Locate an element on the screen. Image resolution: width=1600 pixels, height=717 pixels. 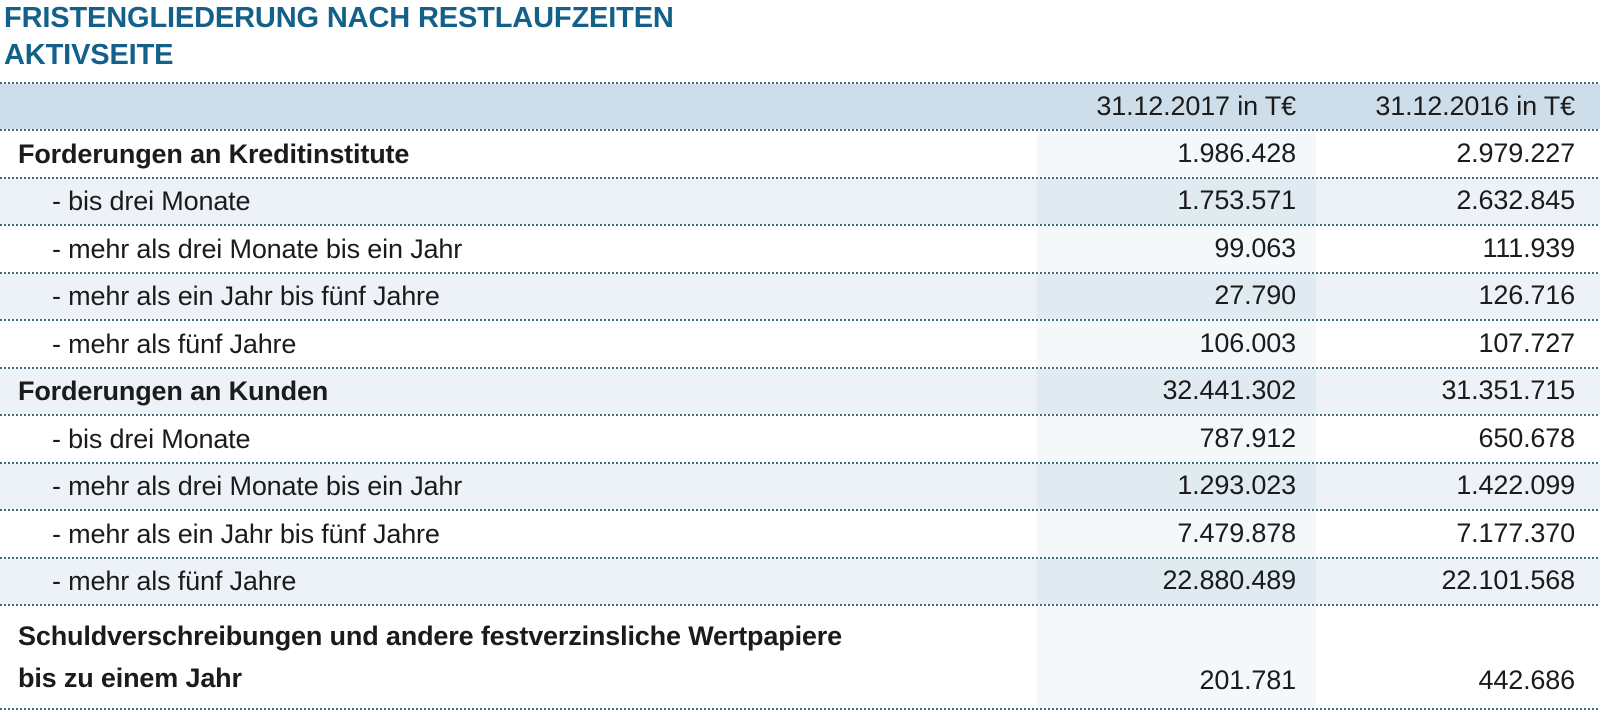
page-subtitle: AKTIVSEITE is located at coordinates (89, 55).